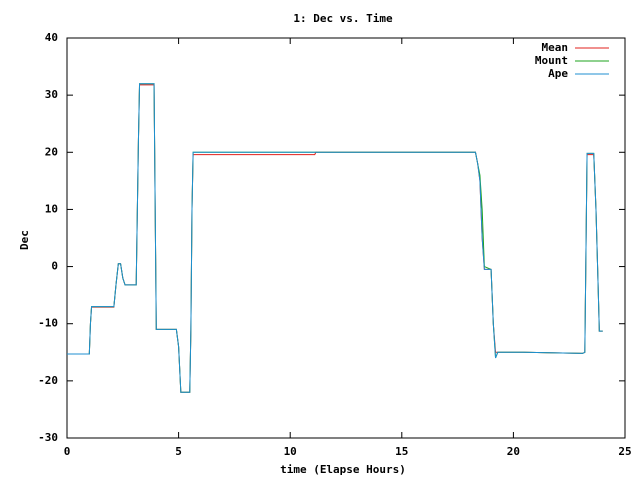 This screenshot has width=640, height=480. Describe the element at coordinates (67, 451) in the screenshot. I see `x-tick-label: 0` at that location.